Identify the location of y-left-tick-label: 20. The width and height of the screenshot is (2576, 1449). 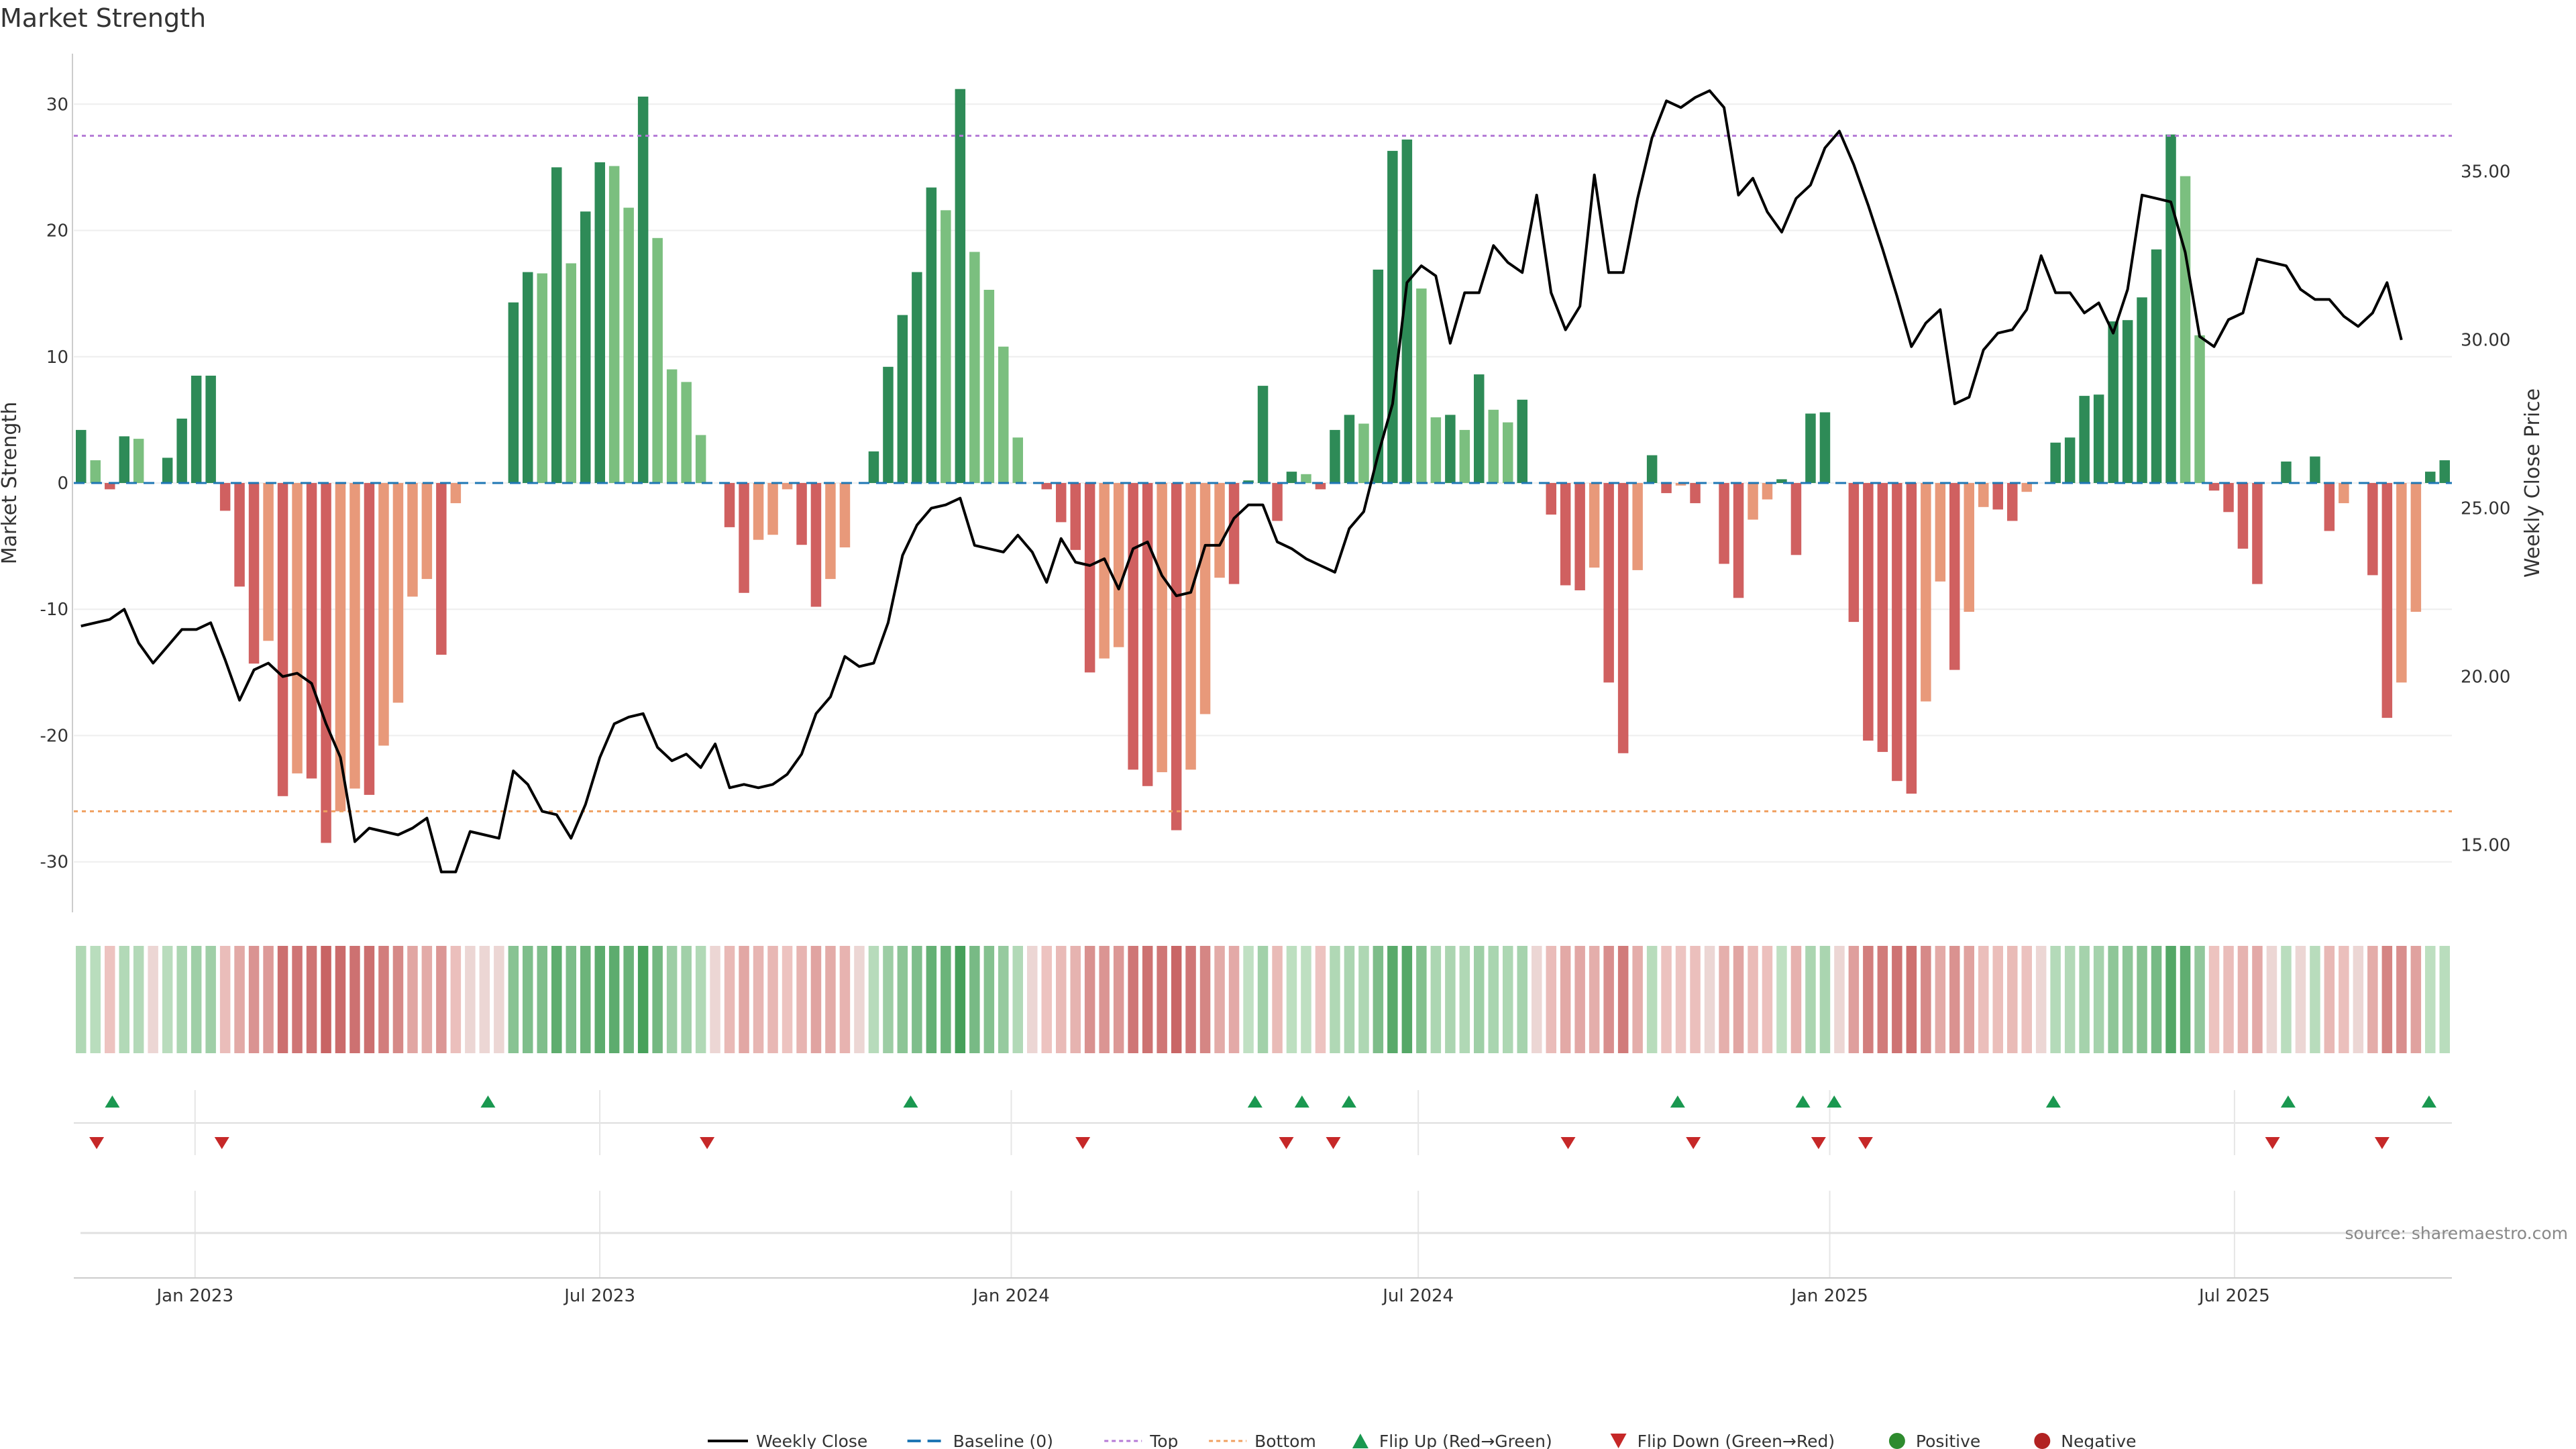
(57, 231).